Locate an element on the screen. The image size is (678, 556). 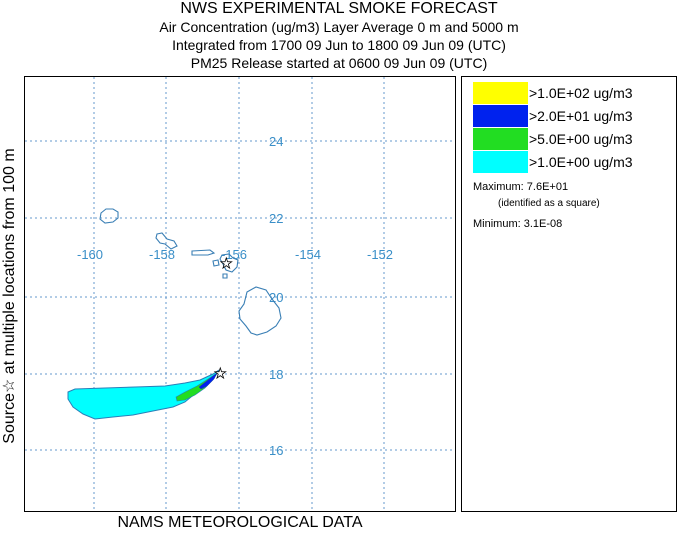
legend-maximum: Maximum: 7.6E+01 is located at coordinates (521, 187).